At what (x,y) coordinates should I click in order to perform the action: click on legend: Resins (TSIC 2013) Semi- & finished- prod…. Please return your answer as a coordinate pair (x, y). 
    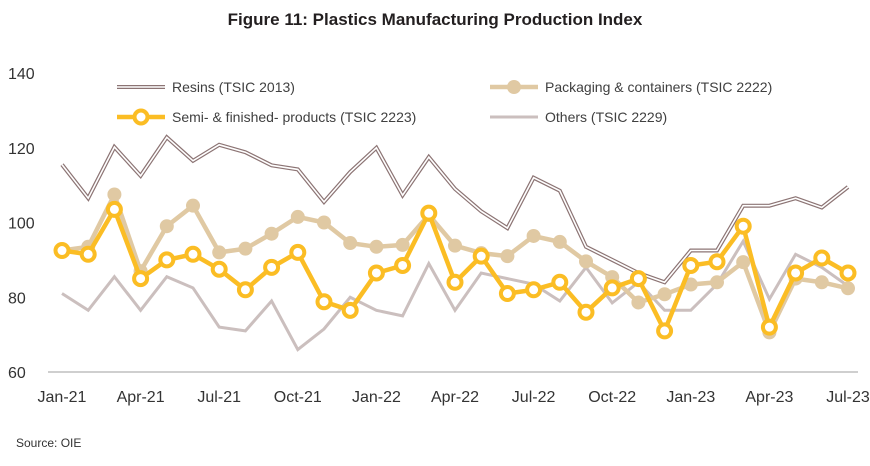
    Looking at the image, I should click on (444, 102).